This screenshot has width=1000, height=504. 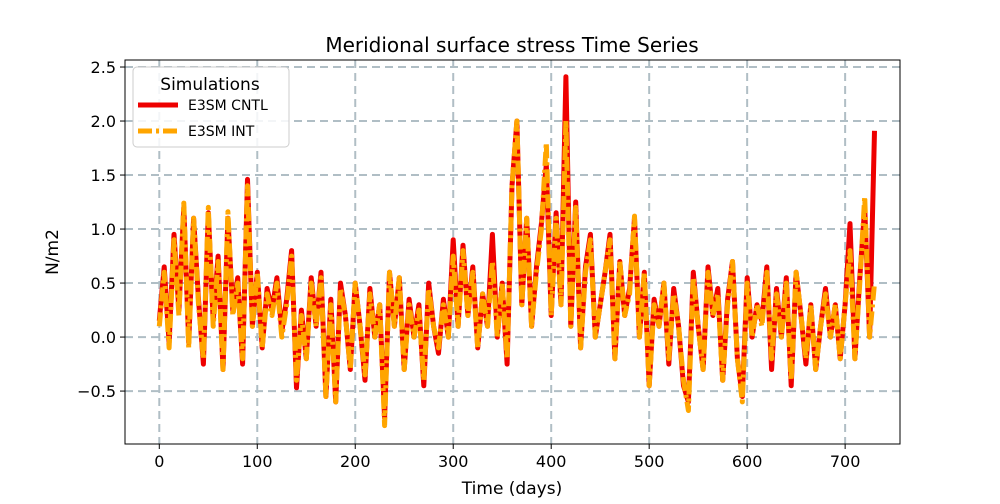 I want to click on chart-title: Meridional surface stress Time Series, so click(x=511, y=45).